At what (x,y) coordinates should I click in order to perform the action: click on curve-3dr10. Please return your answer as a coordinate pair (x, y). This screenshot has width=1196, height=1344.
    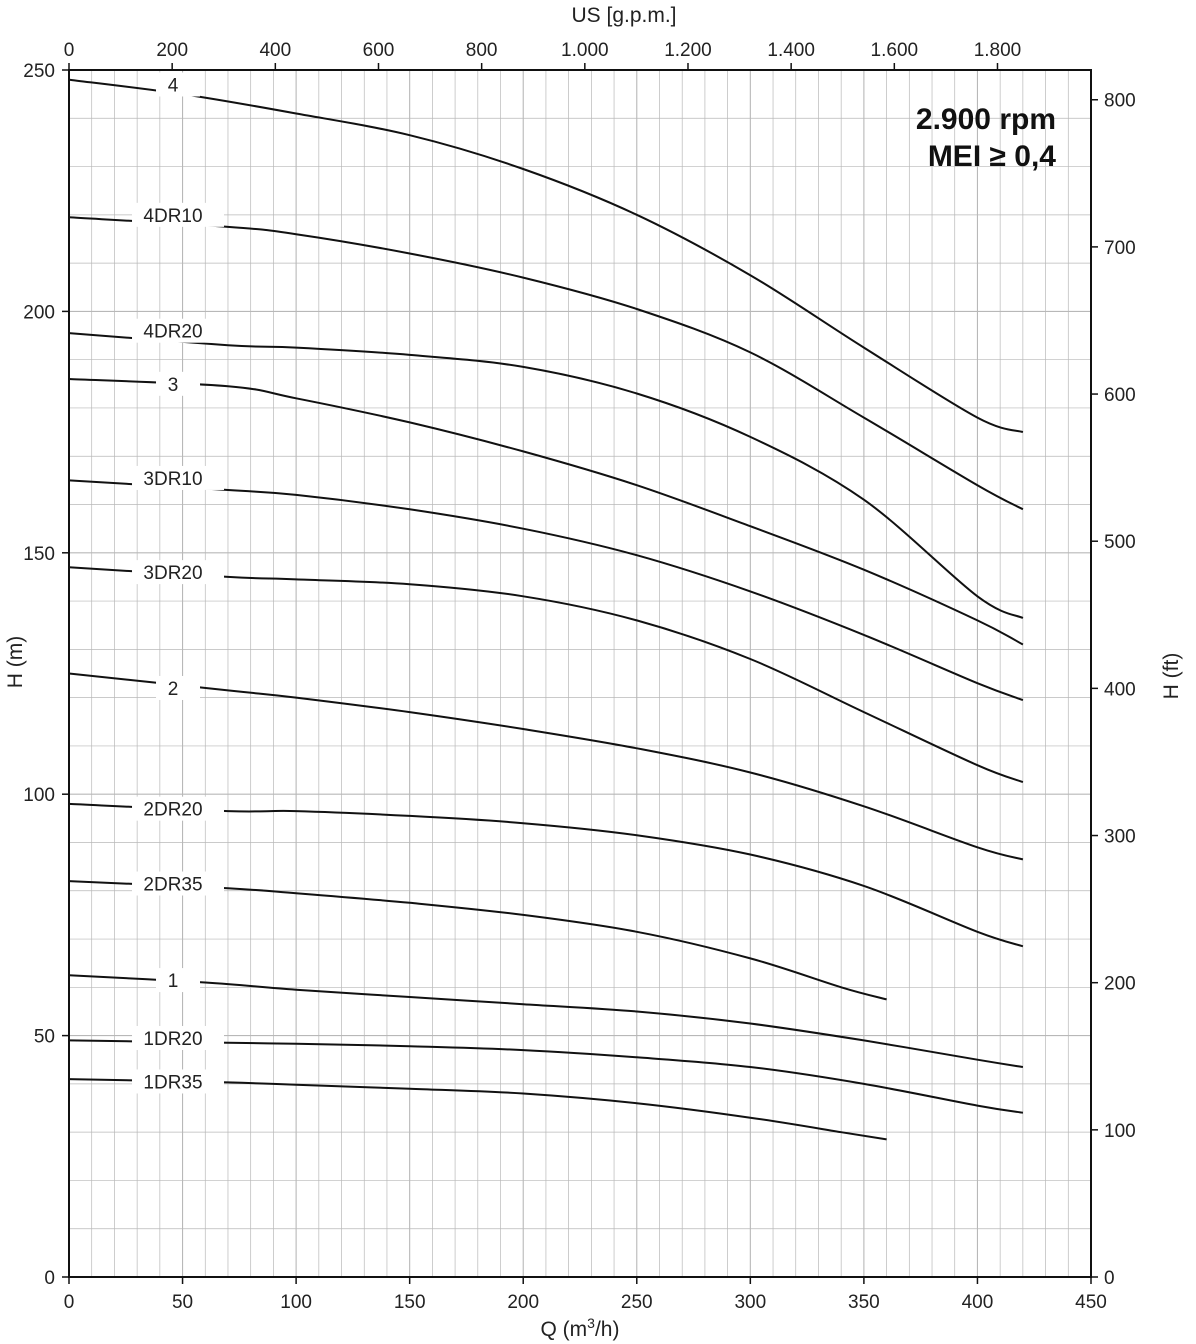
    Looking at the image, I should click on (546, 590).